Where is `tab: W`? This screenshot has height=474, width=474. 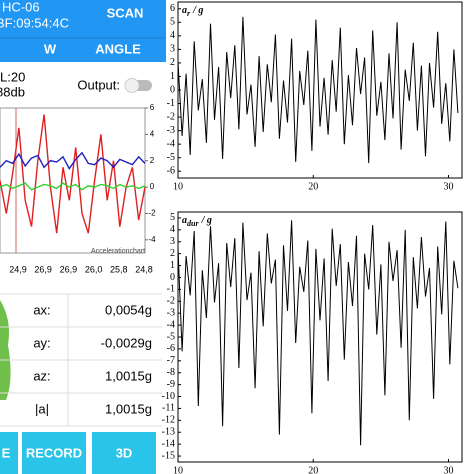 tab: W is located at coordinates (50, 48).